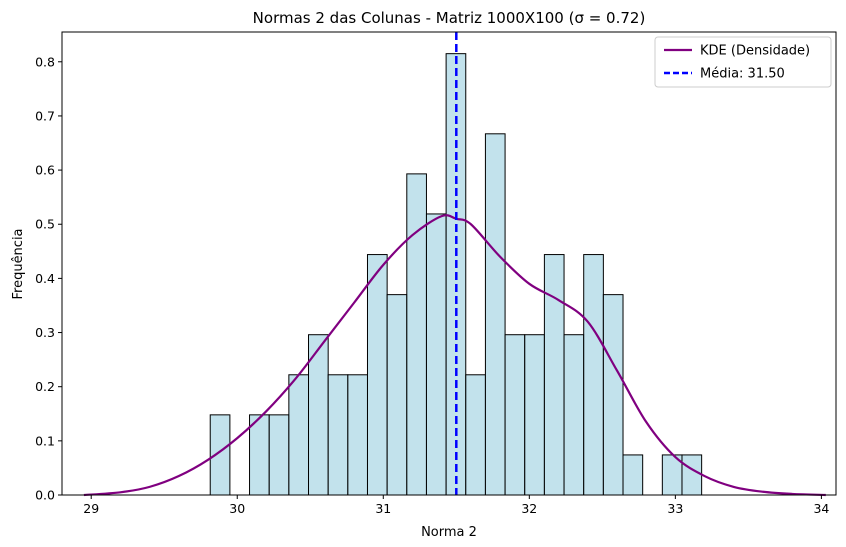 This screenshot has width=846, height=547. What do you see at coordinates (45, 332) in the screenshot?
I see `y-tick-label: 0.3` at bounding box center [45, 332].